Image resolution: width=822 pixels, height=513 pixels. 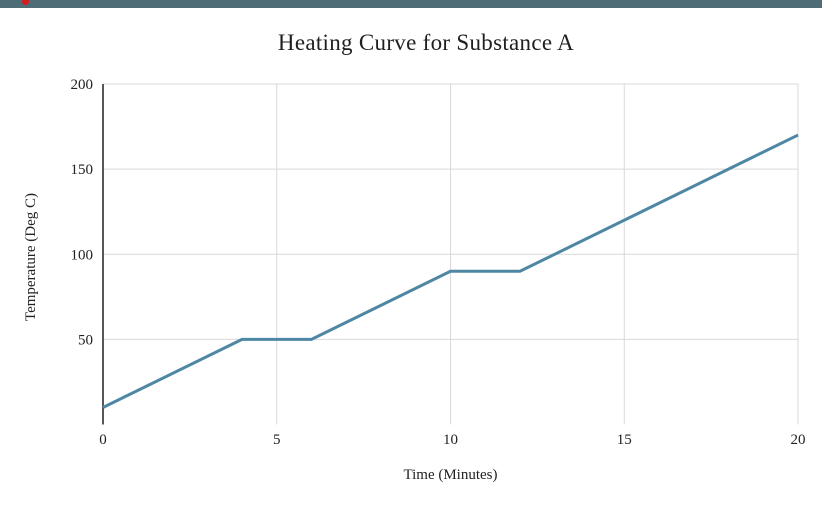 I want to click on x-tick-label: 10, so click(x=450, y=440).